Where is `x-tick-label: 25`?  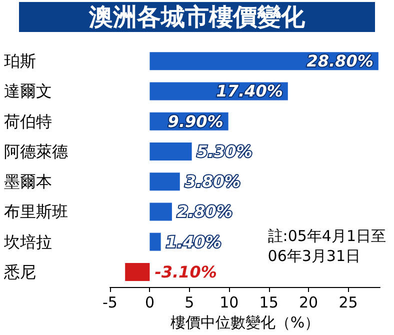 x-tick-label: 25 is located at coordinates (348, 303).